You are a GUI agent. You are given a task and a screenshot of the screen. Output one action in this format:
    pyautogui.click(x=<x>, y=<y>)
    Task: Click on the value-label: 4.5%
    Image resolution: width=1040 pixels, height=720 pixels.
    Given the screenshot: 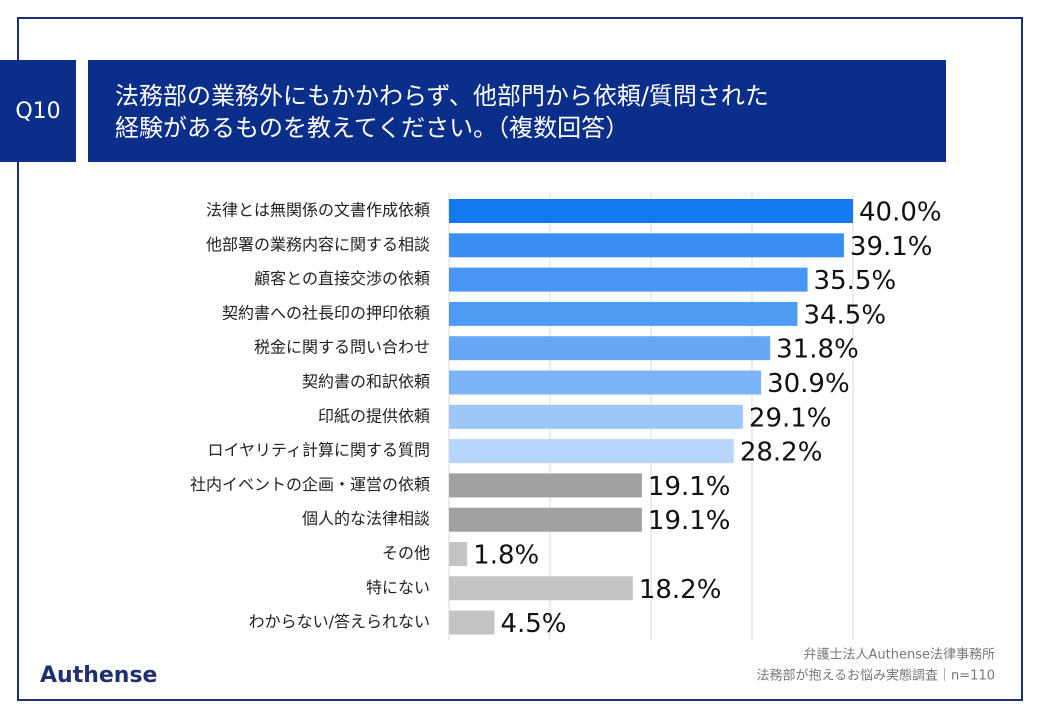 What is the action you would take?
    pyautogui.click(x=533, y=624)
    